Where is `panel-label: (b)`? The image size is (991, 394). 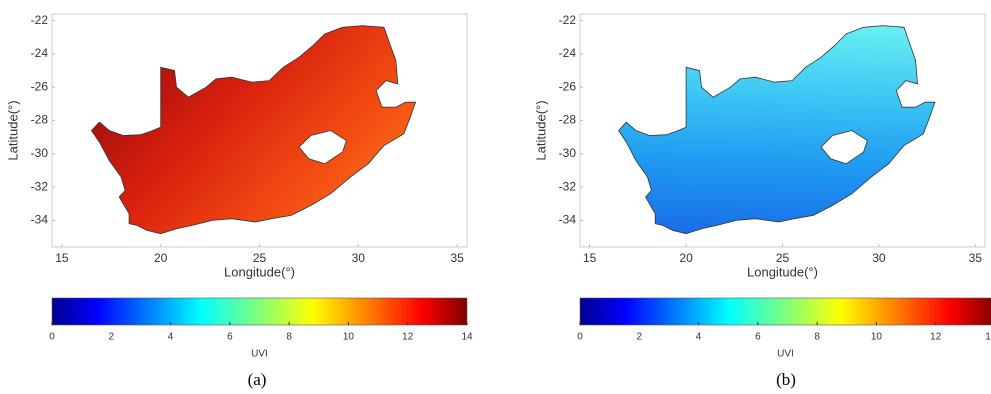 panel-label: (b) is located at coordinates (786, 379).